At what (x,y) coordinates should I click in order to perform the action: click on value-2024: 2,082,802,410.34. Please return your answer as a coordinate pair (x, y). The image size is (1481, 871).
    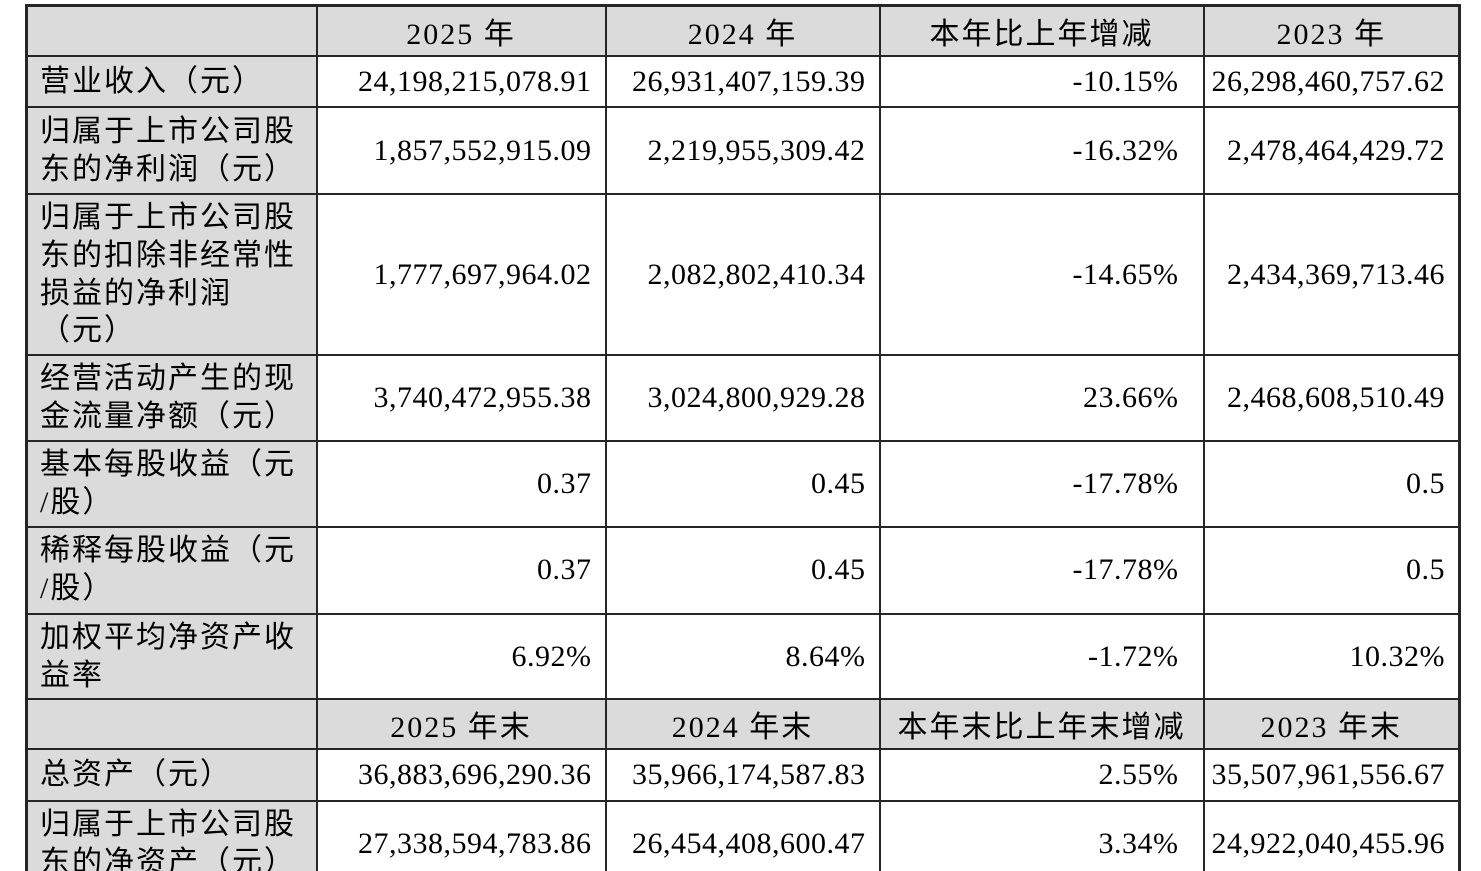
    Looking at the image, I should click on (742, 274).